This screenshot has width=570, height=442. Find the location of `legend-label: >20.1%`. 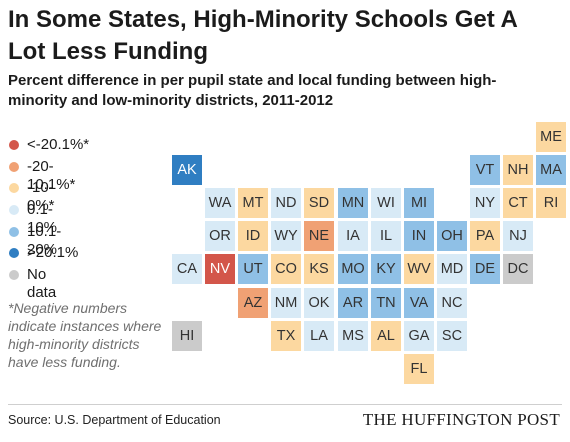

legend-label: >20.1% is located at coordinates (53, 253).